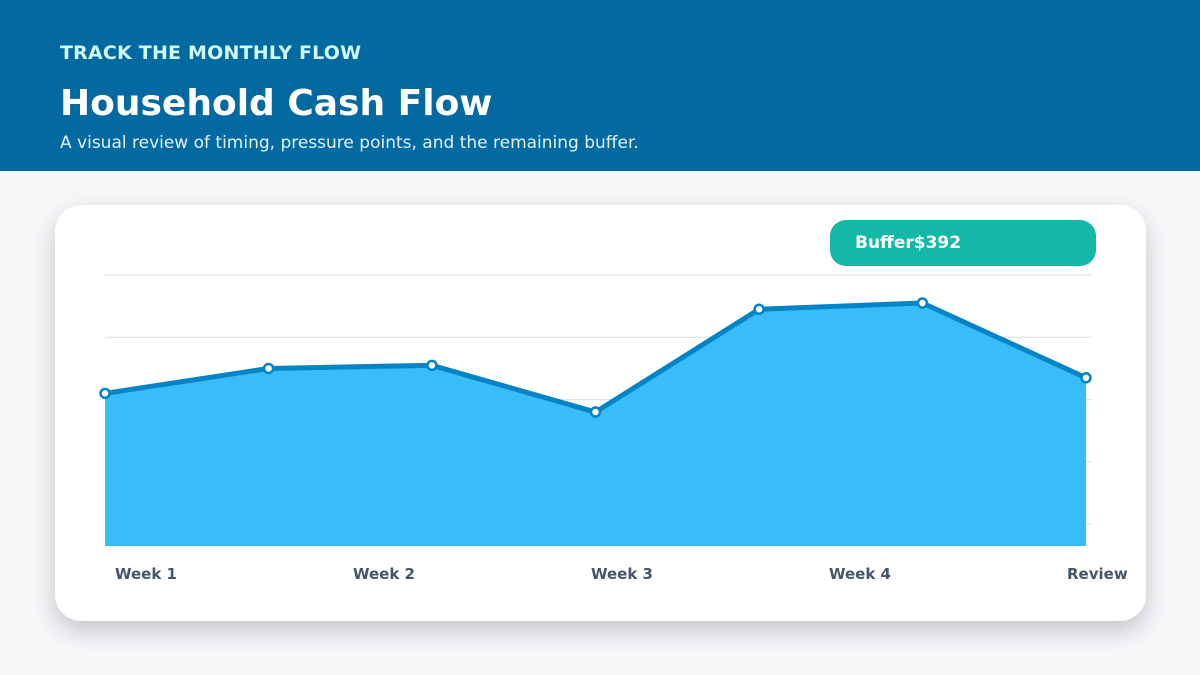 The image size is (1200, 675). What do you see at coordinates (963, 243) in the screenshot?
I see `buffer-badge: Buffer $392` at bounding box center [963, 243].